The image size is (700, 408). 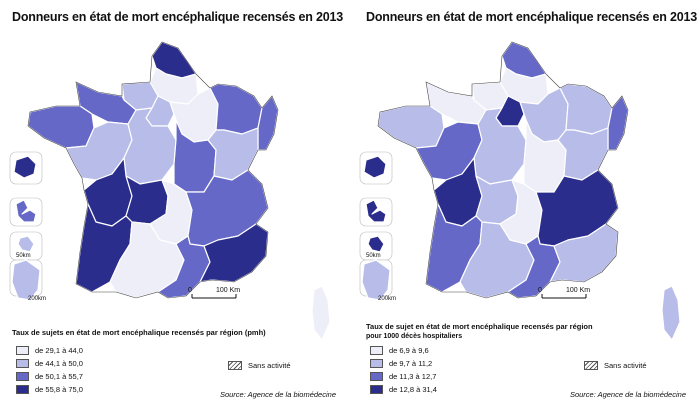 I want to click on left-source: Source: Agence de la biomédecine, so click(x=277, y=394).